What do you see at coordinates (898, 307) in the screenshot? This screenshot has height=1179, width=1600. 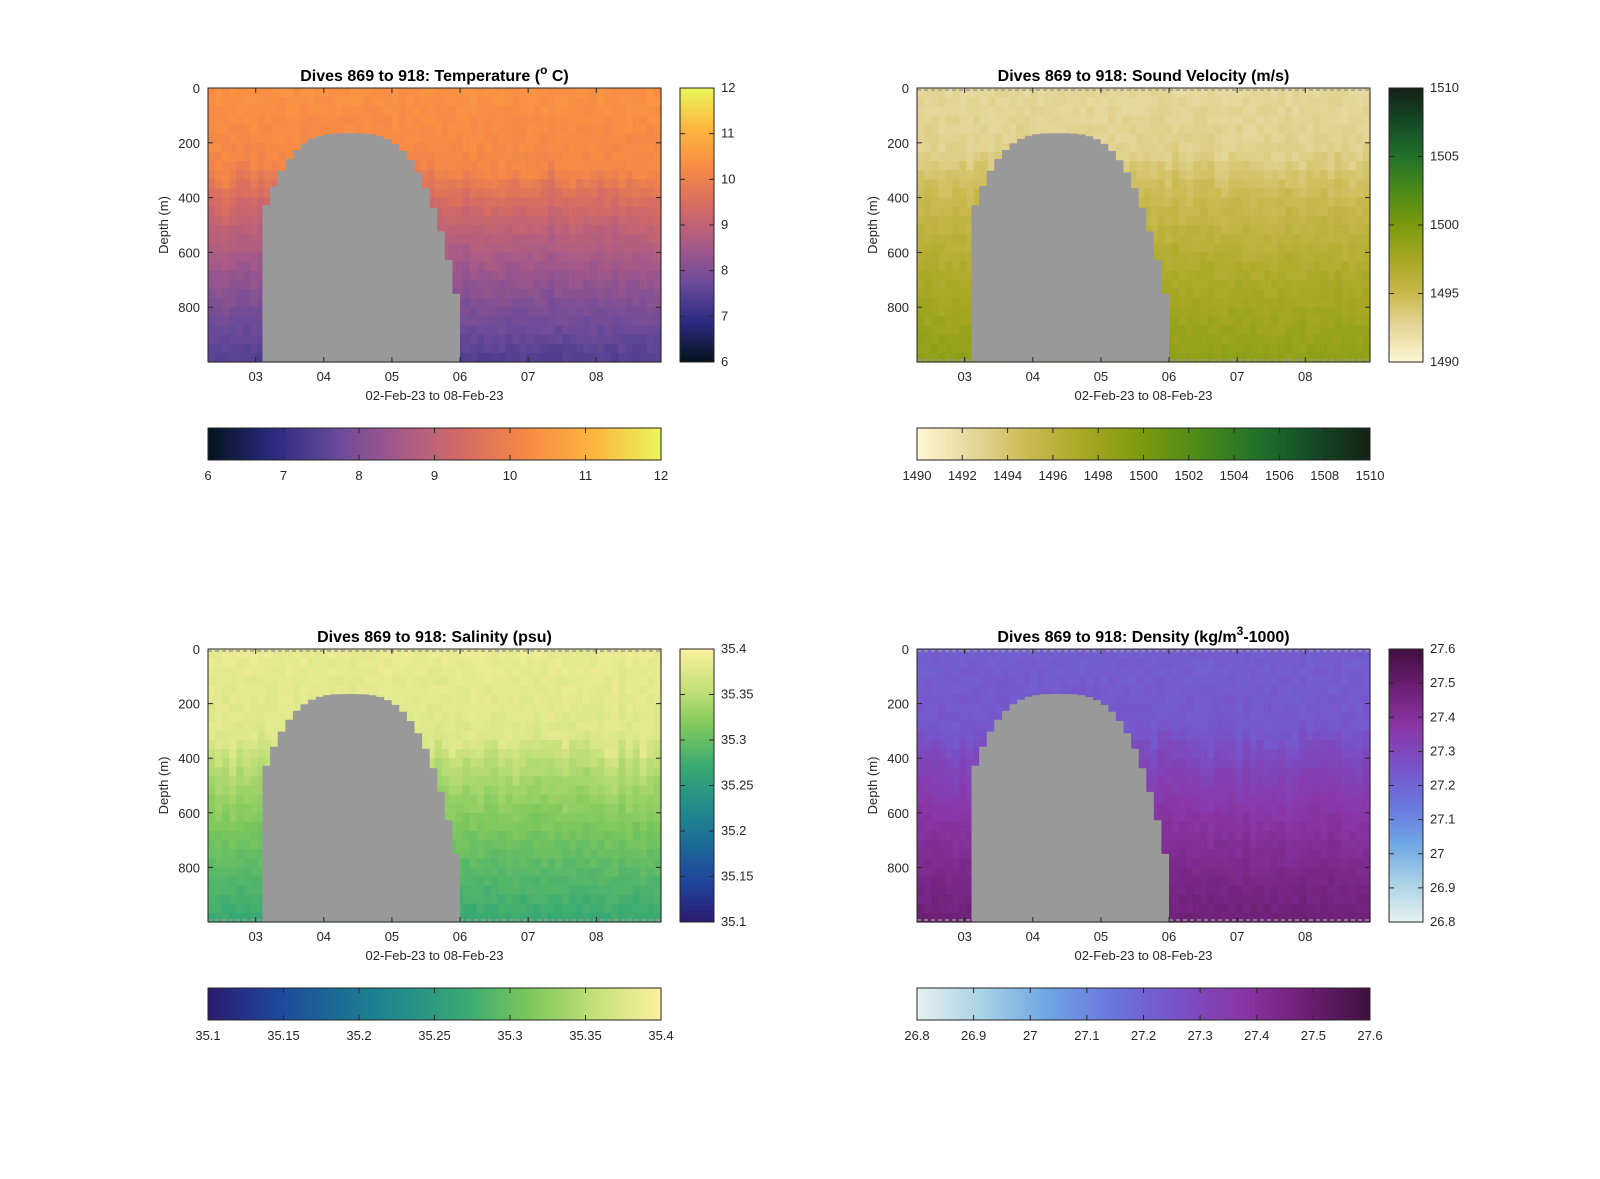 I see `y-tick-label: 800` at bounding box center [898, 307].